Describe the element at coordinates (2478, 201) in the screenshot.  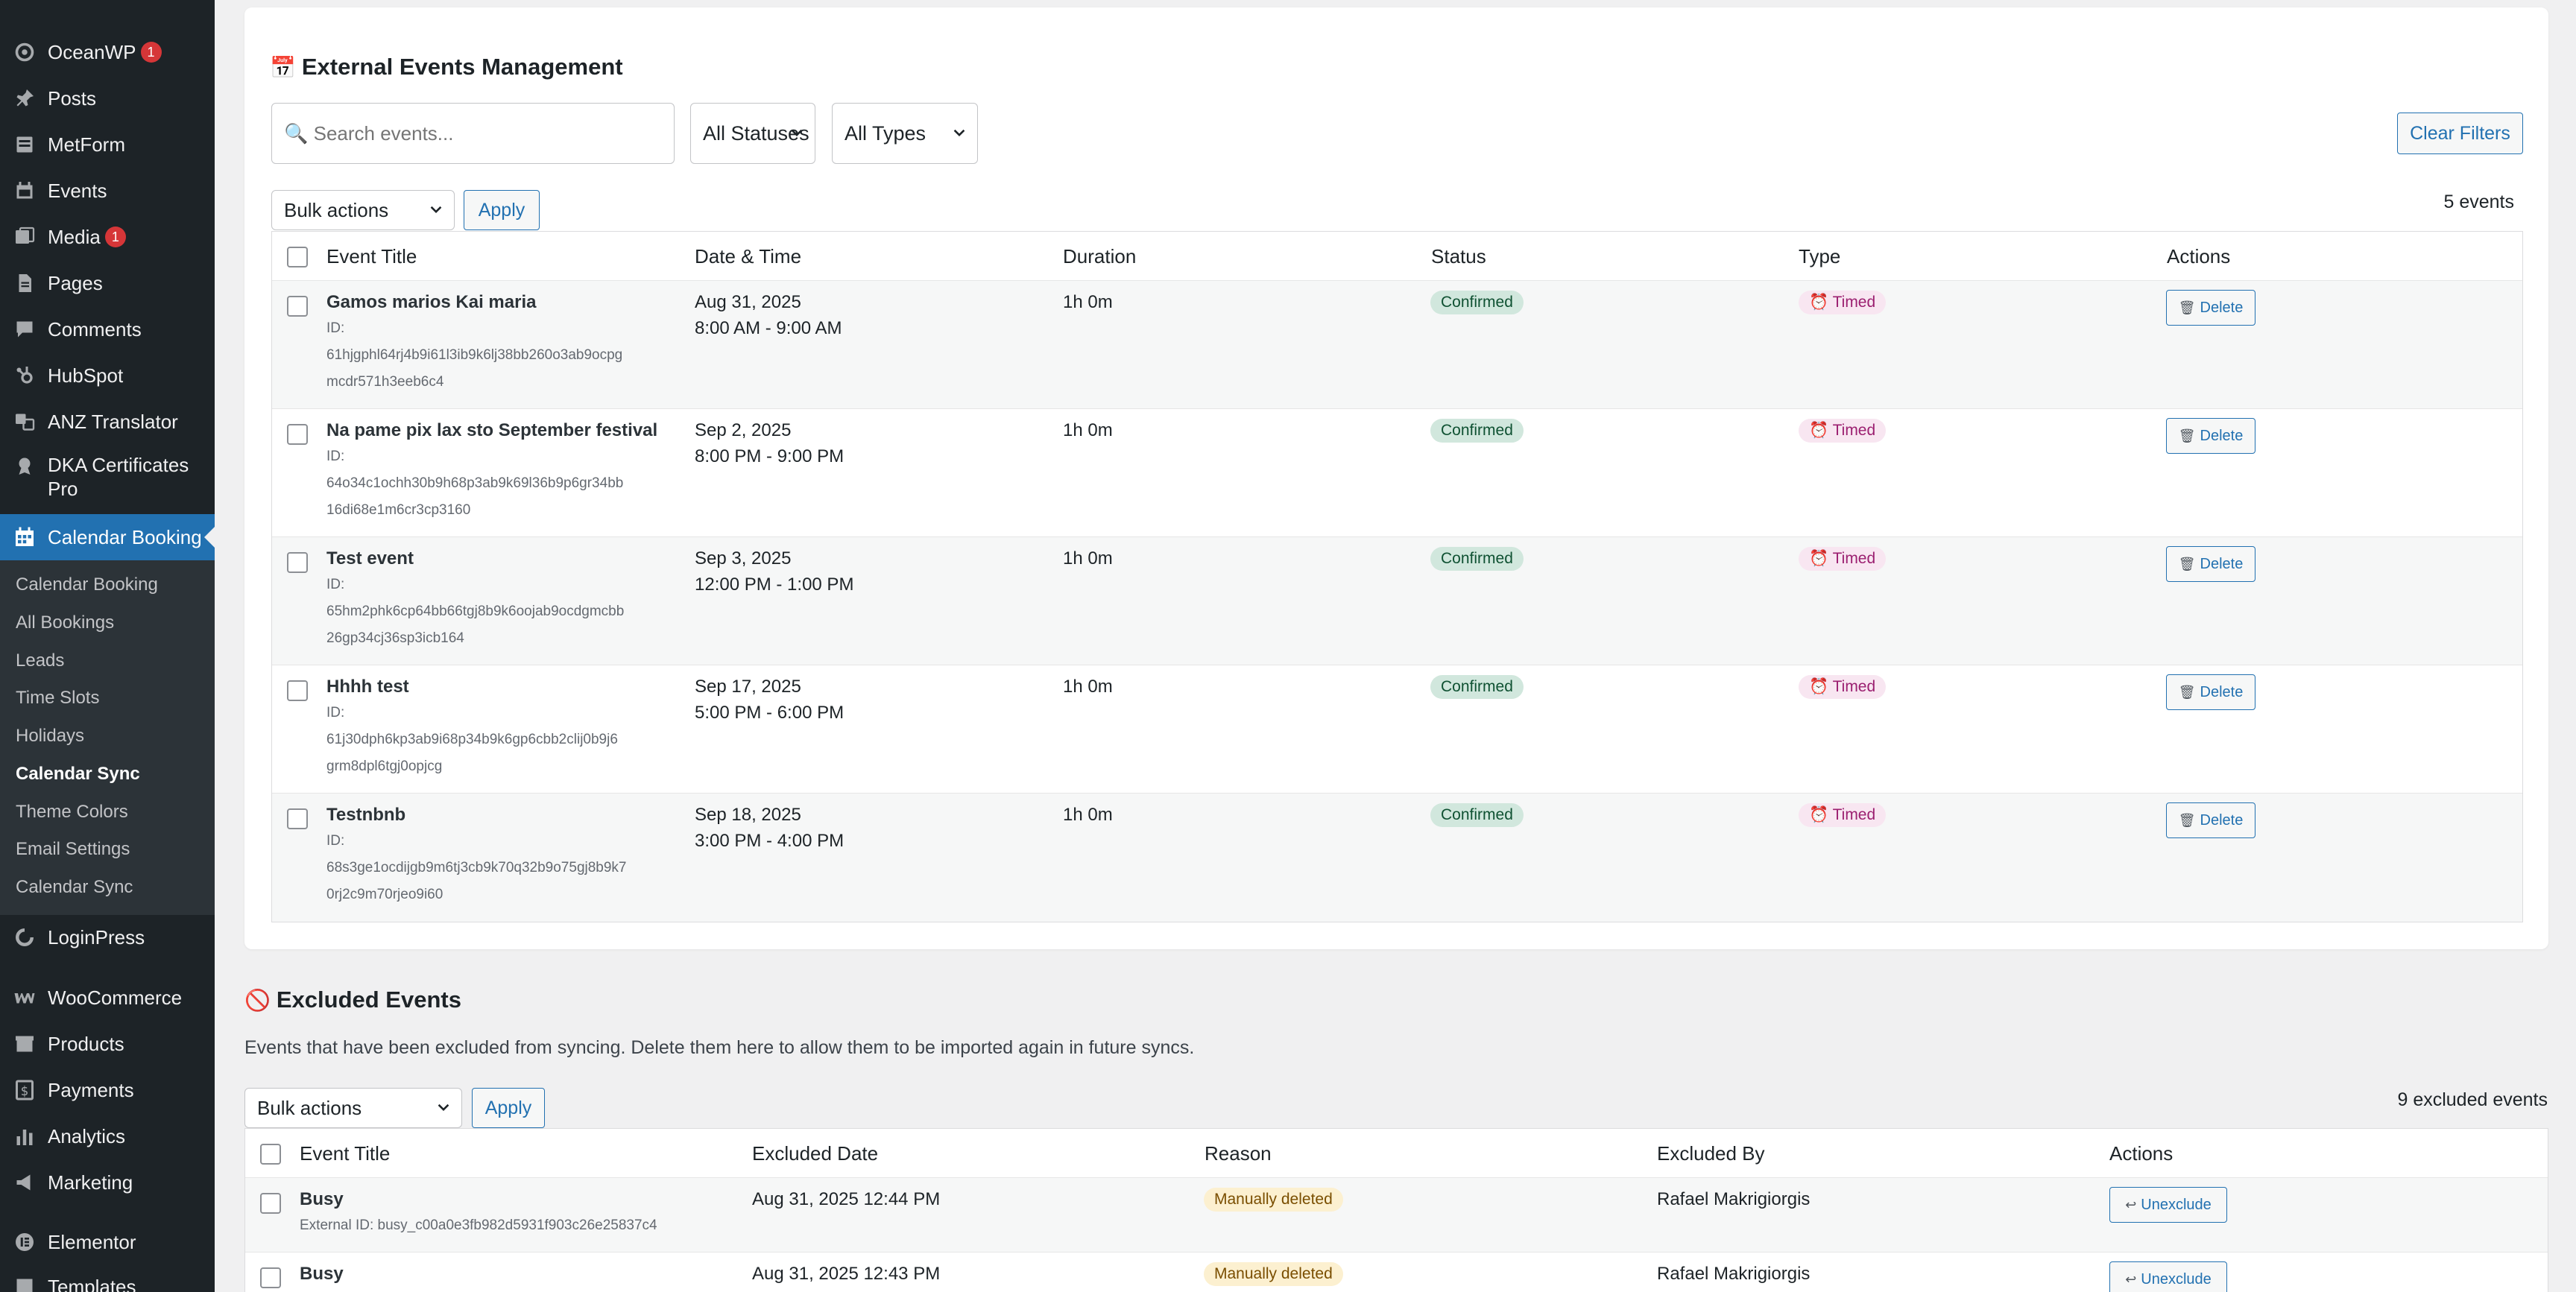
I see `events-count: 5 events` at that location.